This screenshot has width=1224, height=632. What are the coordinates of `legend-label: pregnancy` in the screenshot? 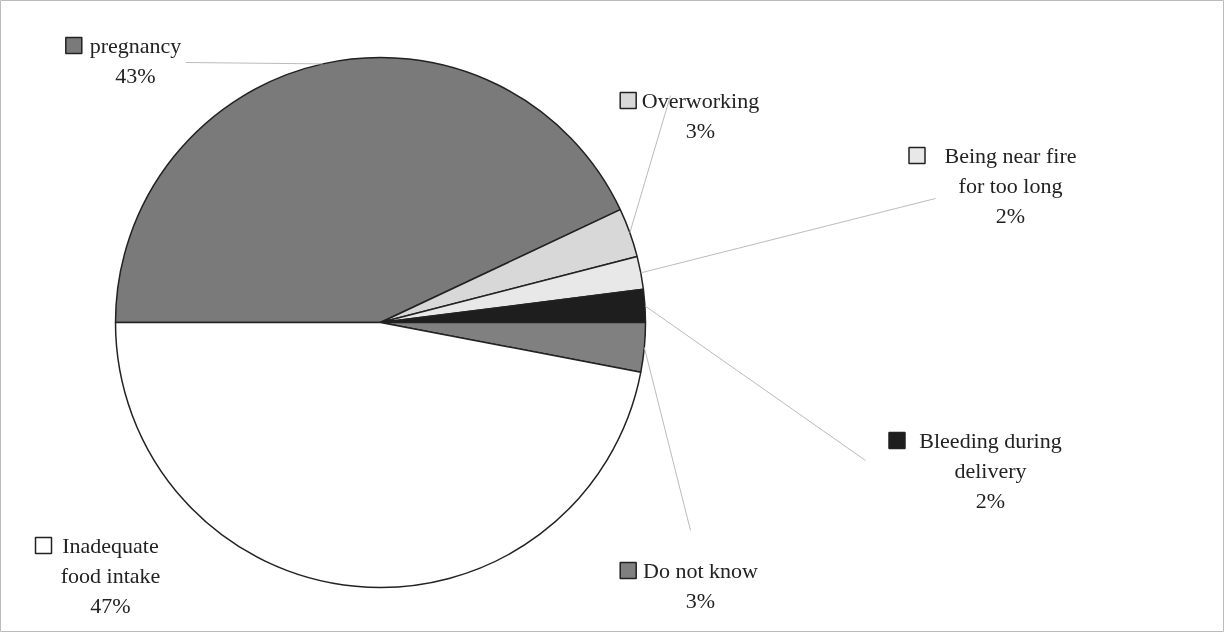 It's located at (135, 45).